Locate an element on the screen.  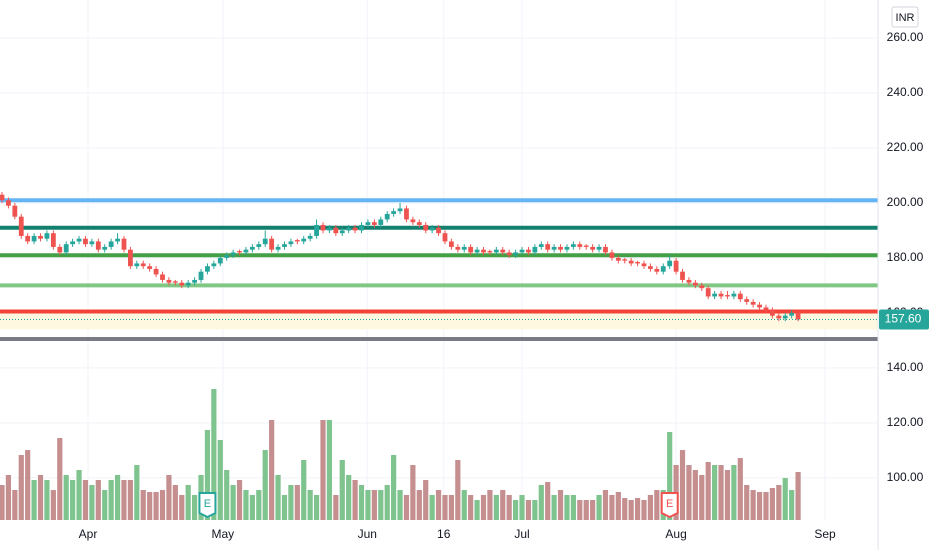
y-tick-label: 220.00 is located at coordinates (905, 147).